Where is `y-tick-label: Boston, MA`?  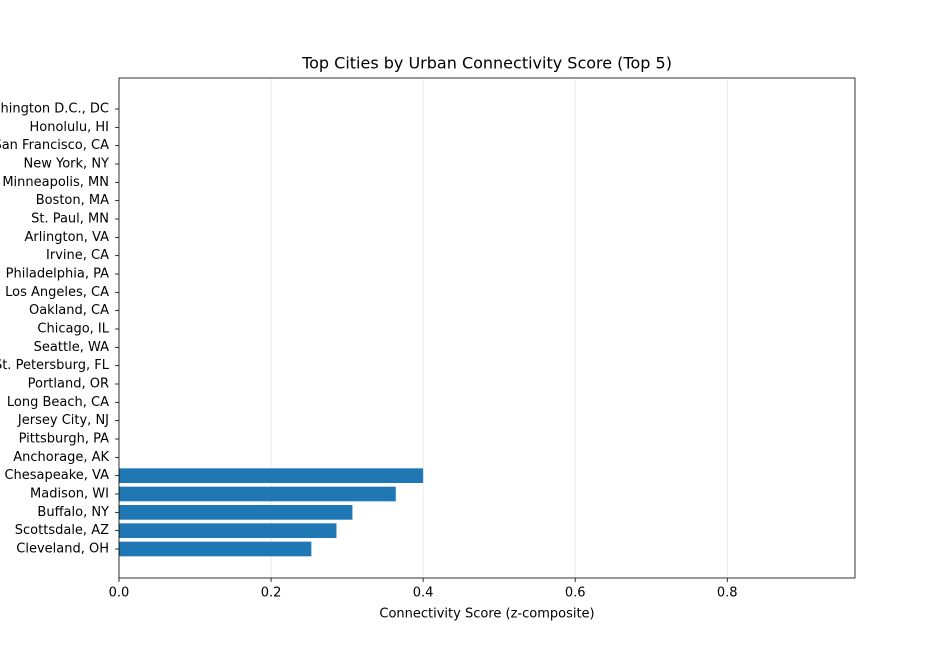
y-tick-label: Boston, MA is located at coordinates (72, 200).